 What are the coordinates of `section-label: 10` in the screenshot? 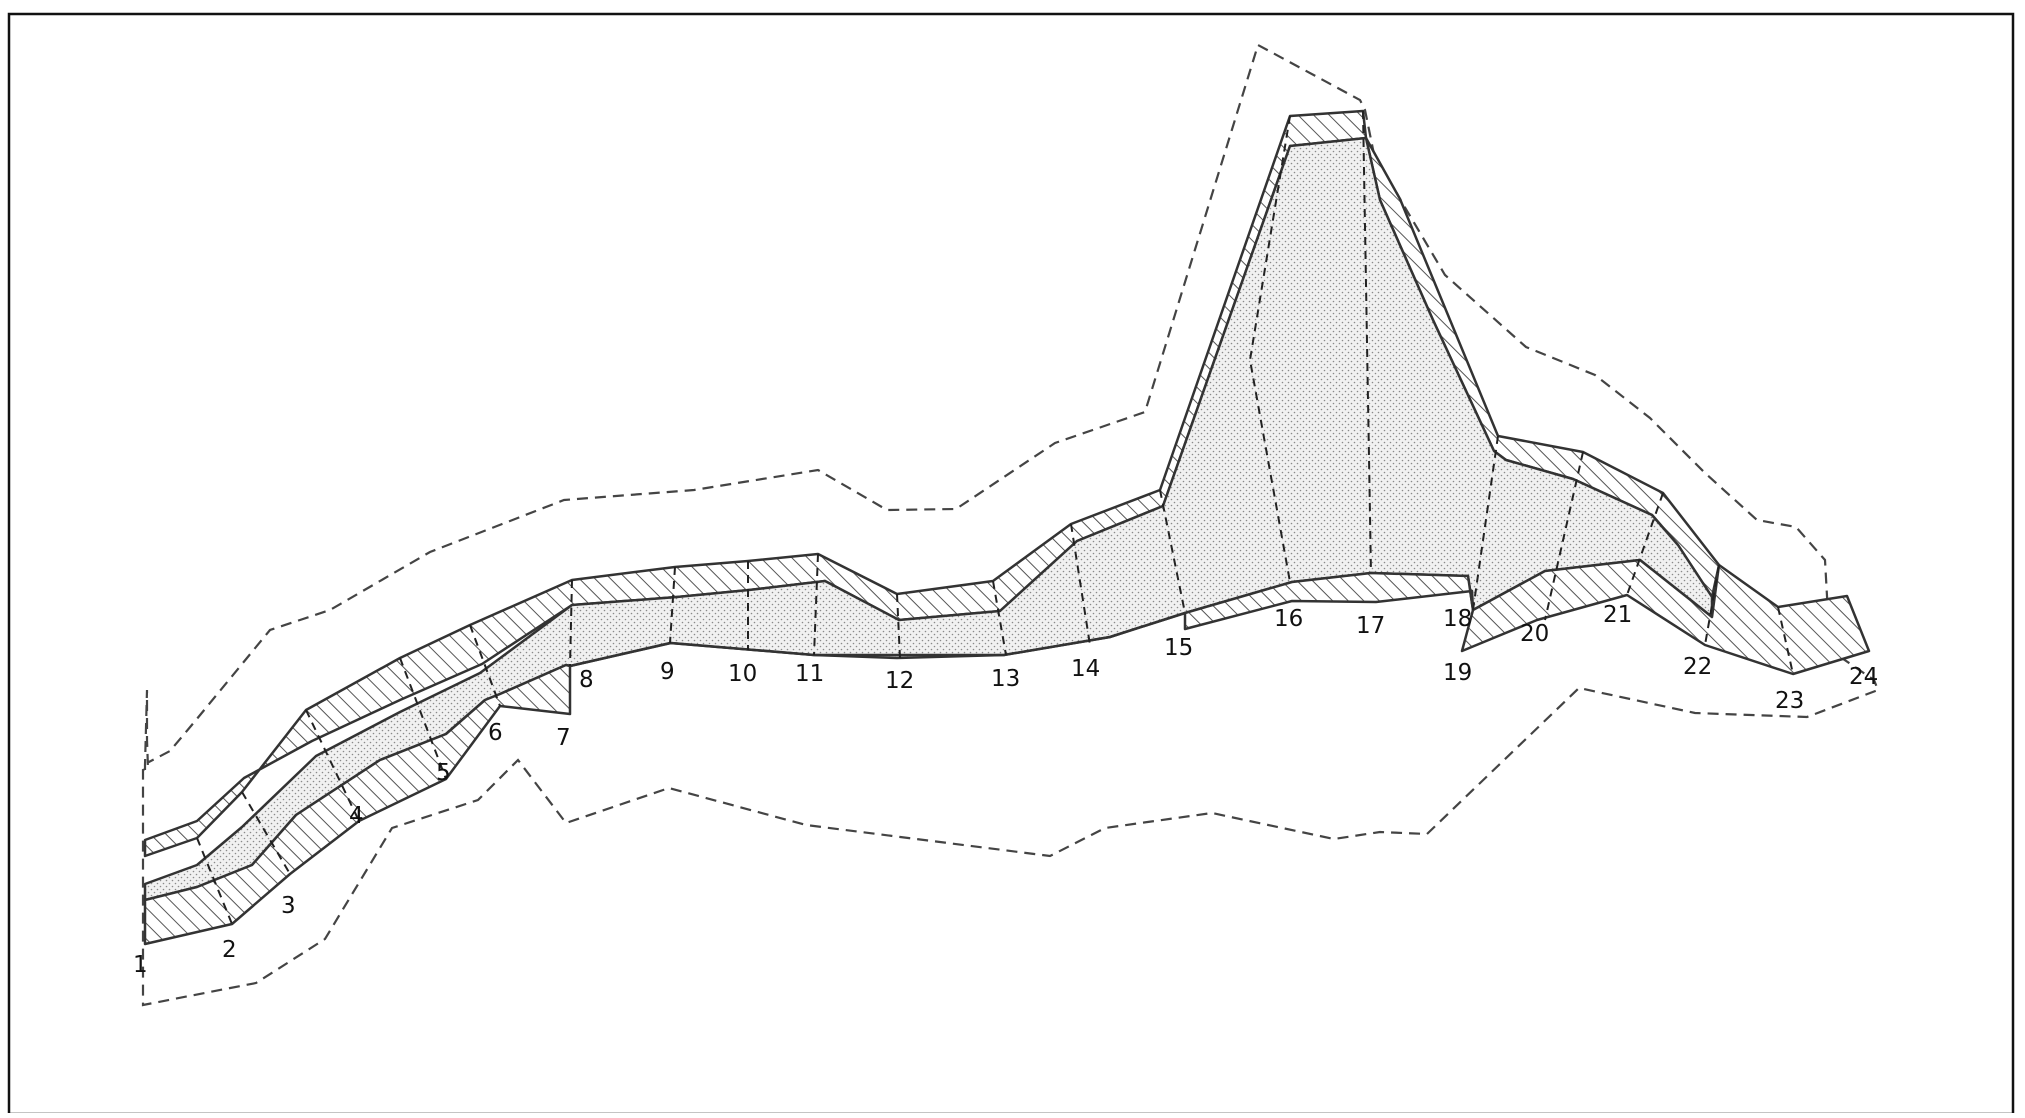 It's located at (742, 674).